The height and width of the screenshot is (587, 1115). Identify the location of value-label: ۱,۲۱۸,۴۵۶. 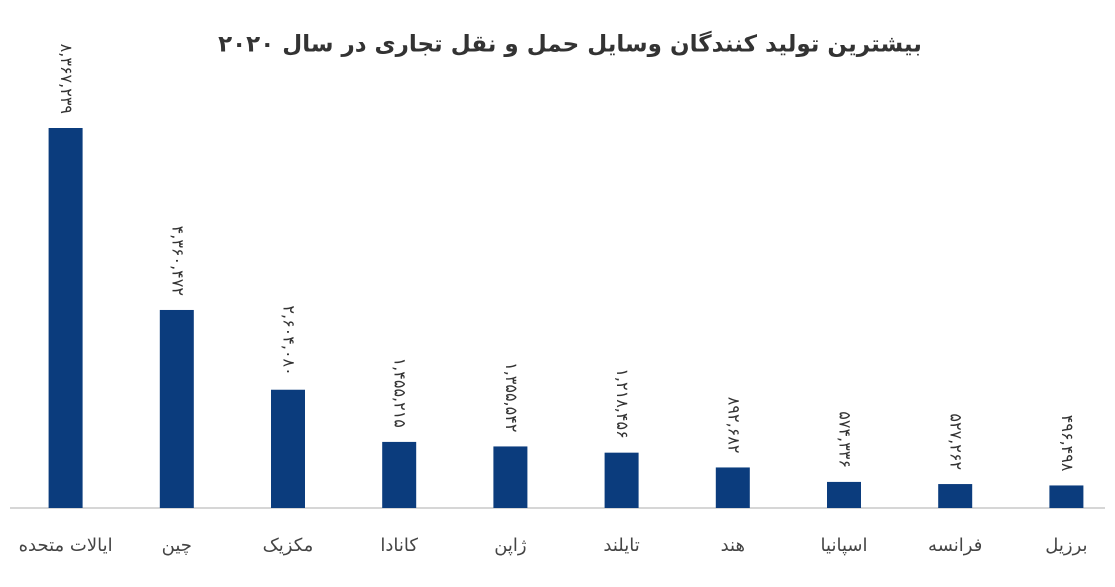
(622, 403).